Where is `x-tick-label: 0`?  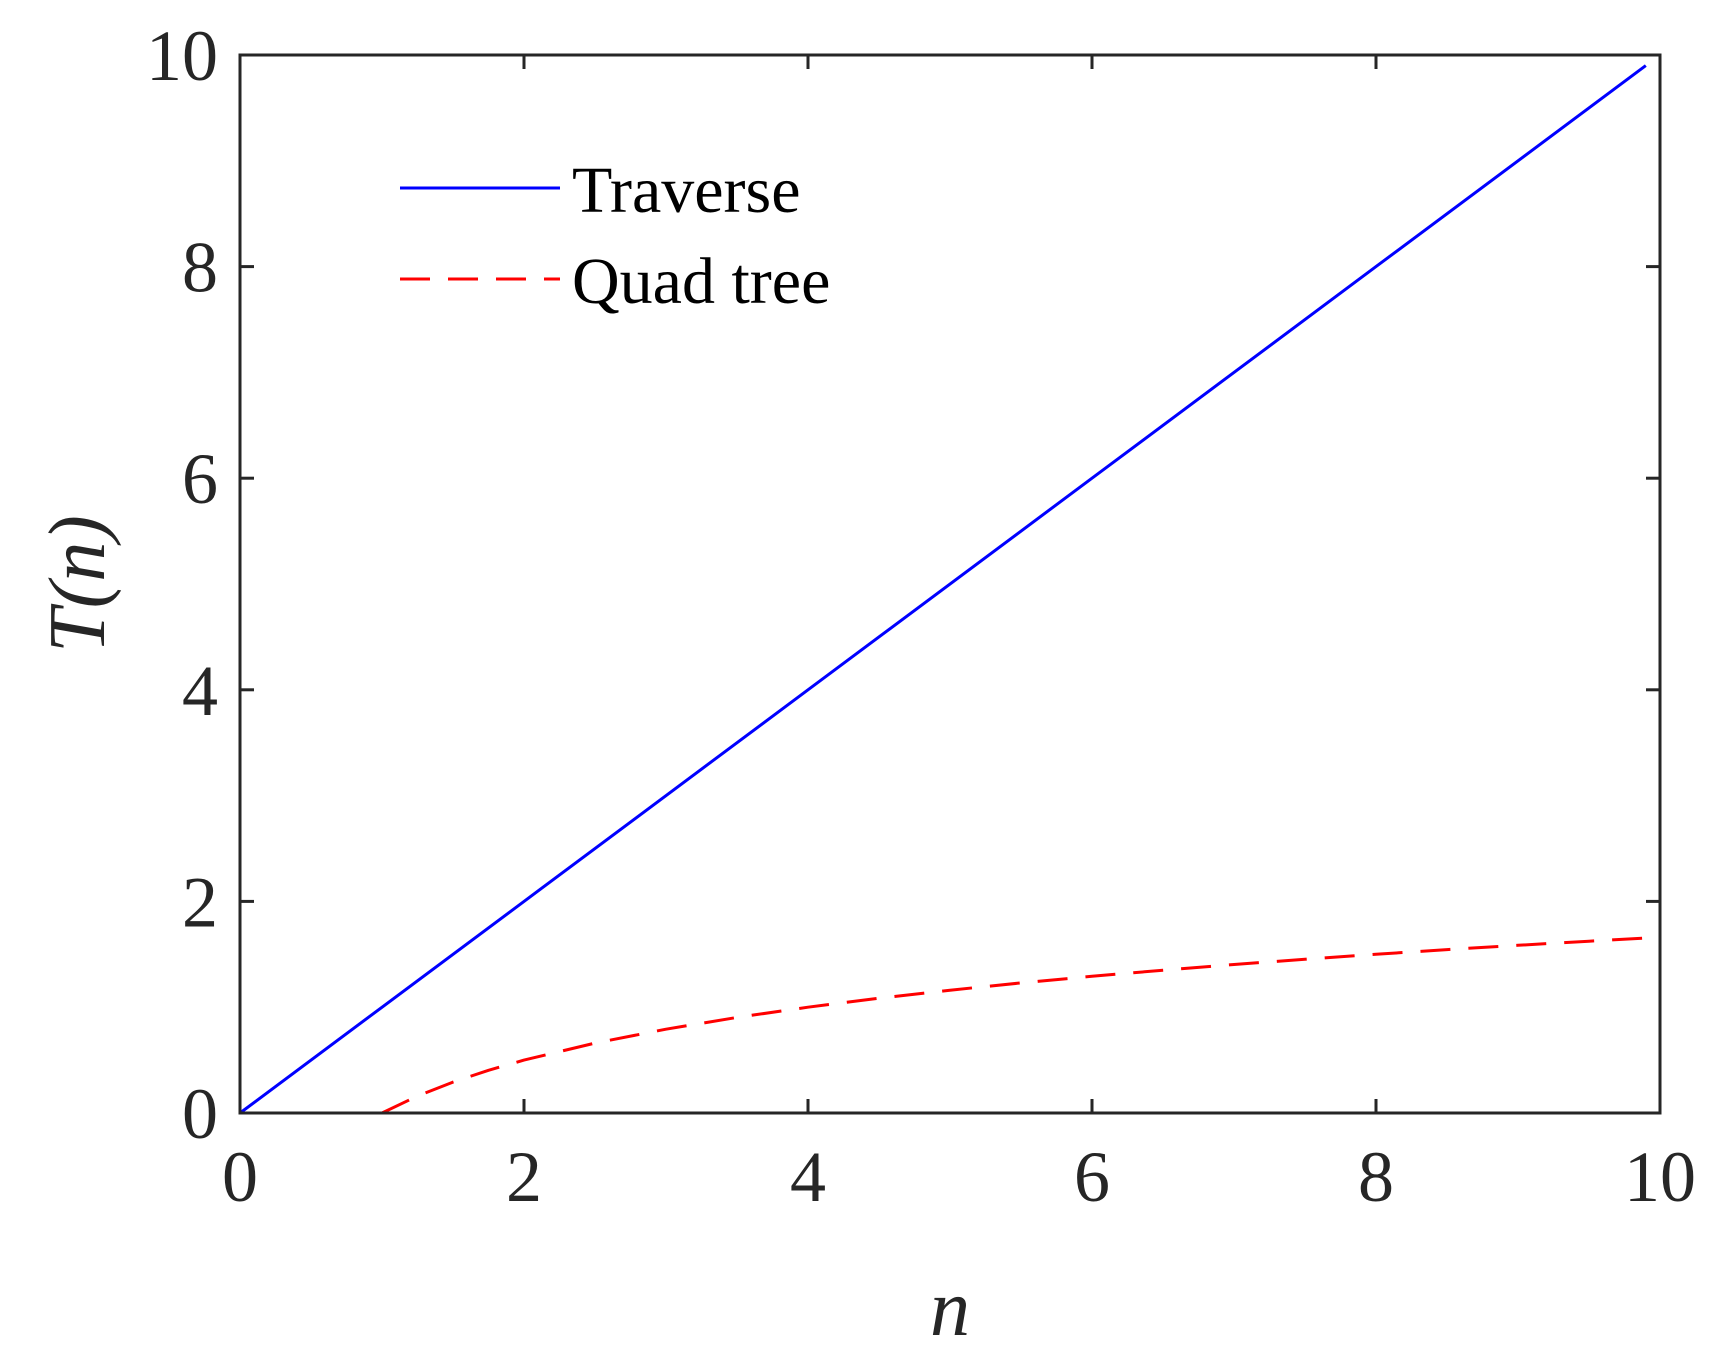 x-tick-label: 0 is located at coordinates (240, 1177).